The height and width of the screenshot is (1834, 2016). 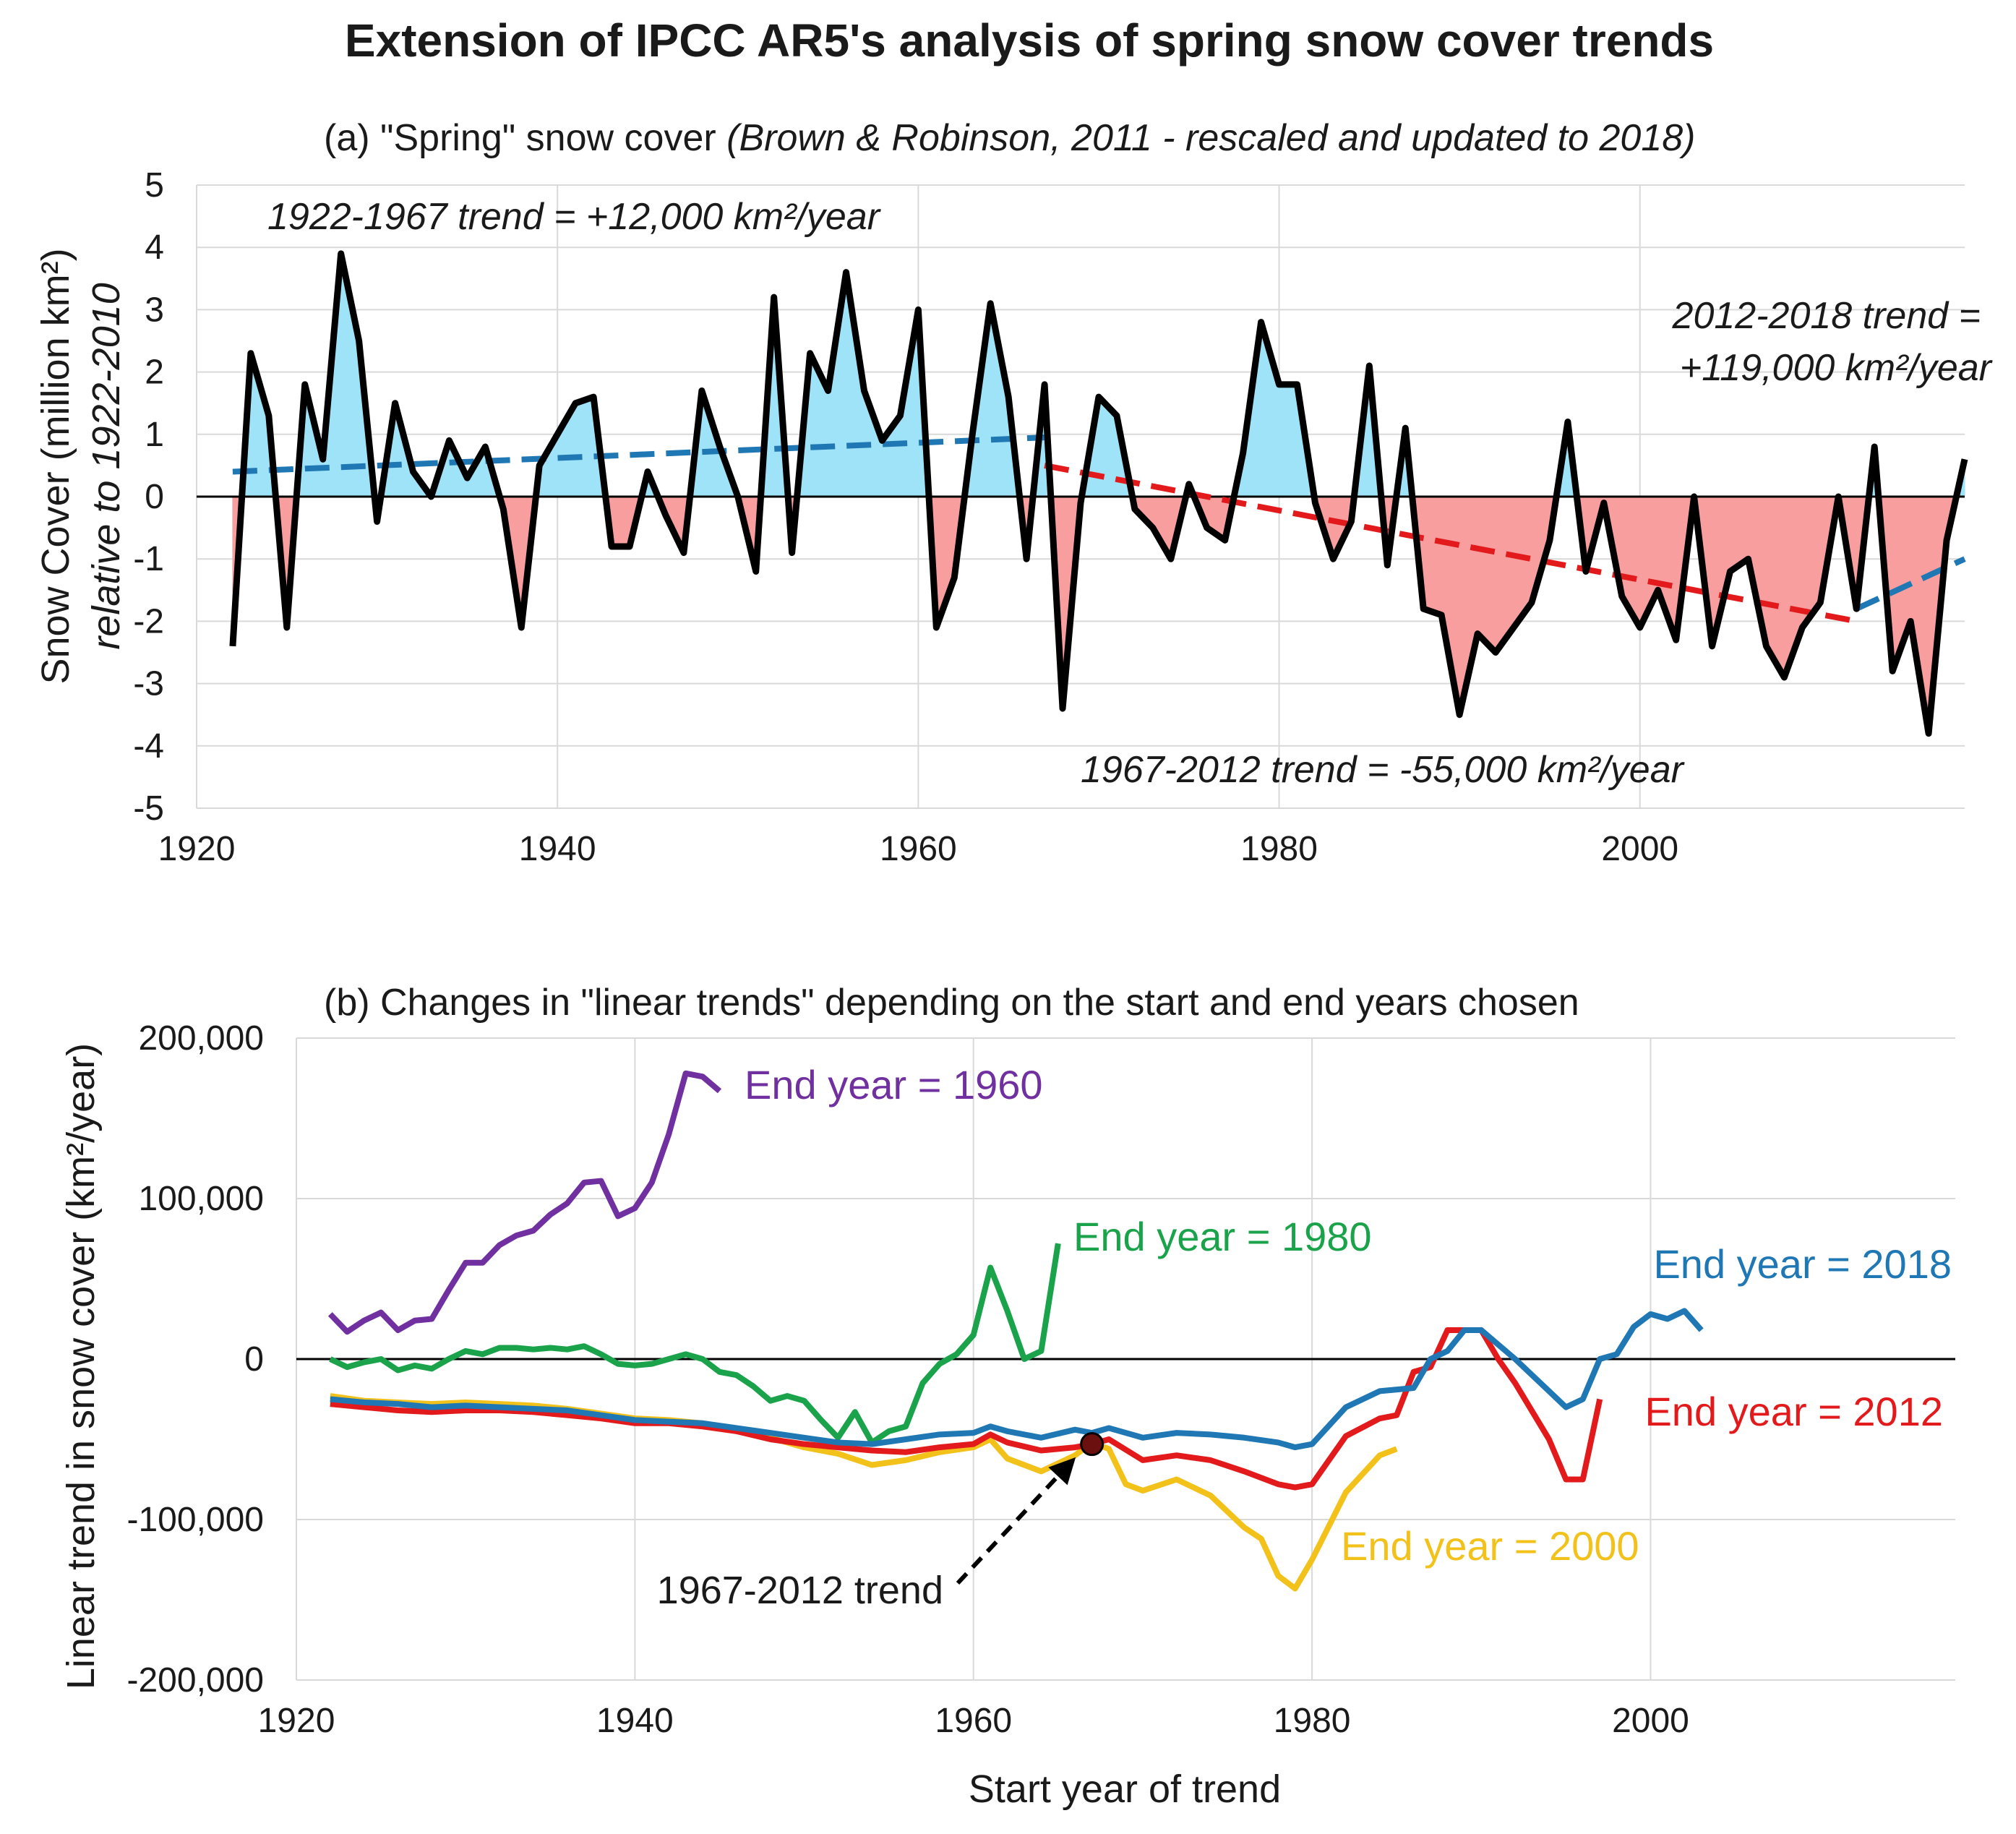 I want to click on panel-a-x-tick-label: 1960, so click(x=919, y=849).